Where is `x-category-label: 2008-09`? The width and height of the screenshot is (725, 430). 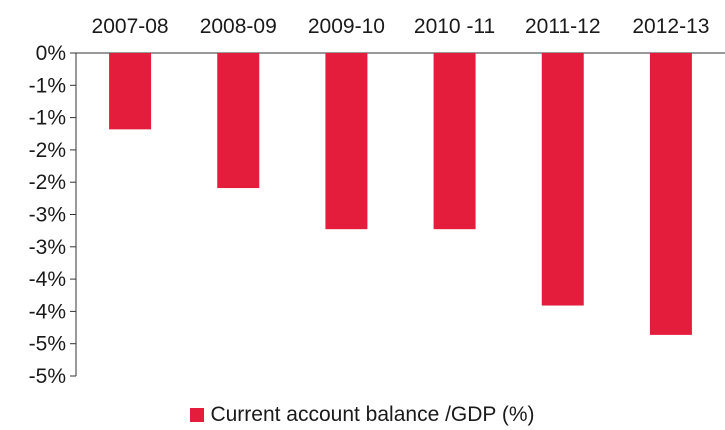 x-category-label: 2008-09 is located at coordinates (238, 26).